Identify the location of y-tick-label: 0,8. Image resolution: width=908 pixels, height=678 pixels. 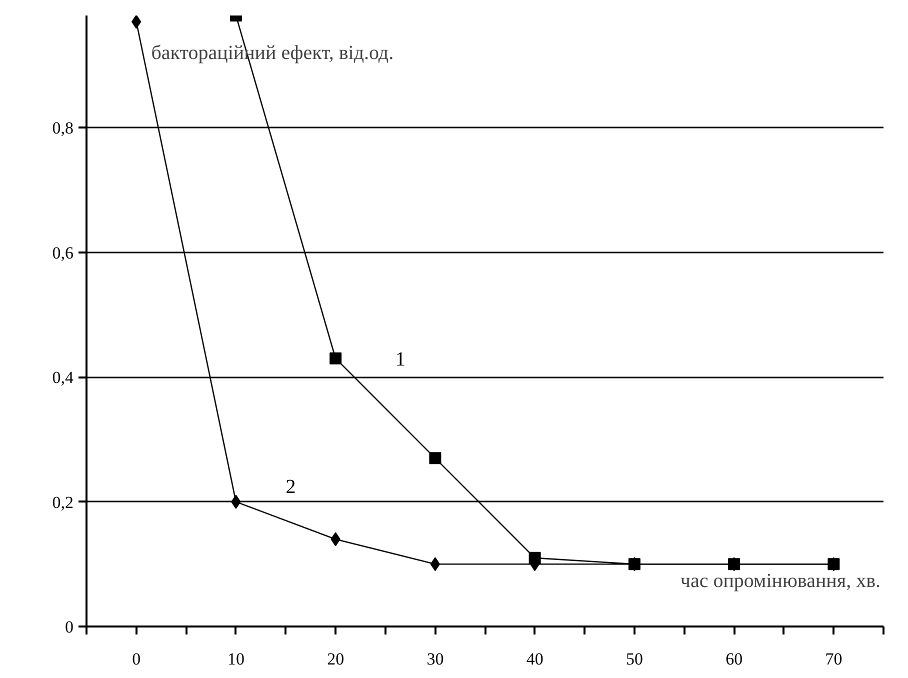
(63, 128).